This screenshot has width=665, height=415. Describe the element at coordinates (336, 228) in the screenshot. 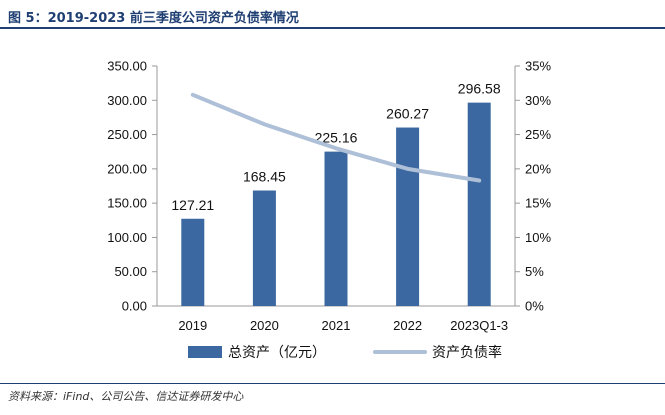

I see `bar-2021` at that location.